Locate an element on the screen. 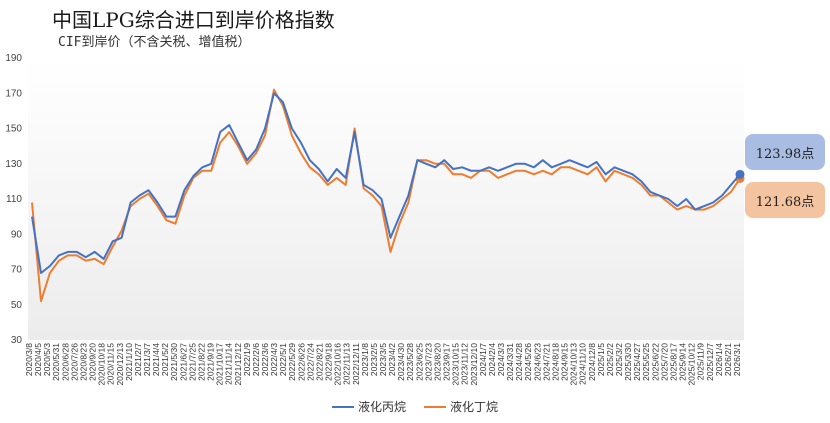 This screenshot has height=423, width=830. x-tick-label: 2023/3/5 is located at coordinates (383, 359).